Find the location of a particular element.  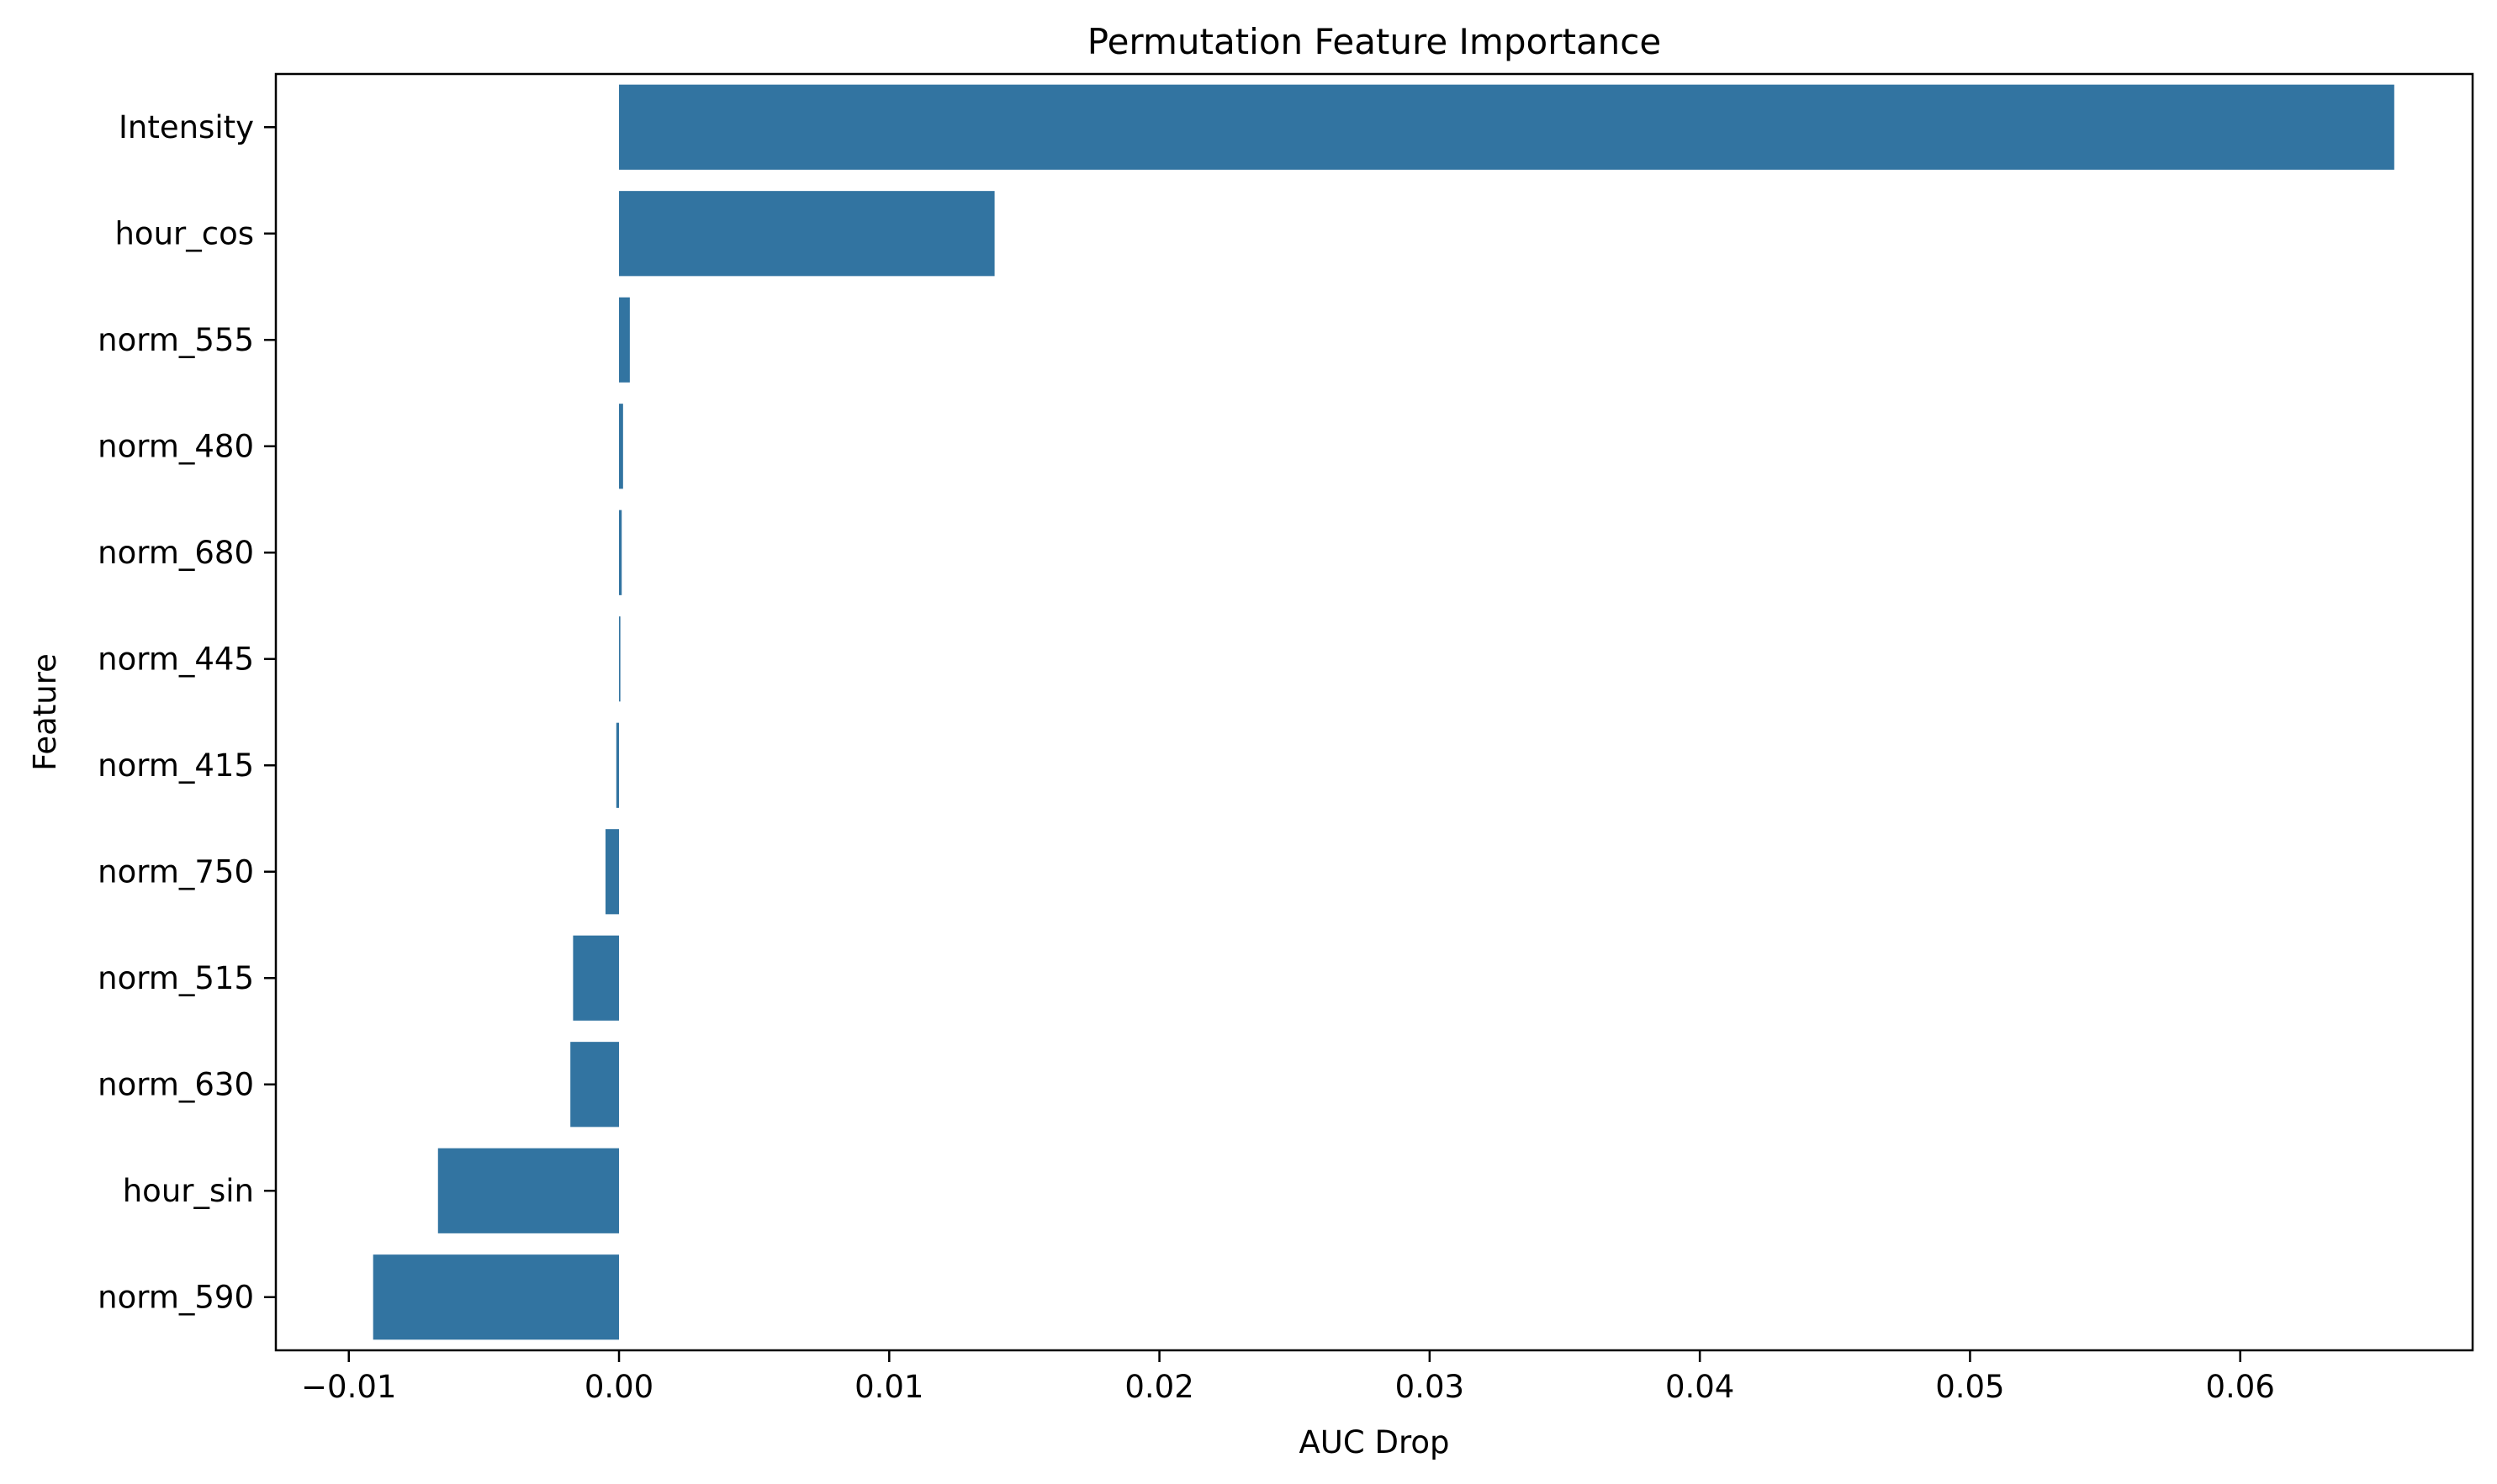

y-tick-label: norm_750 is located at coordinates (176, 871).